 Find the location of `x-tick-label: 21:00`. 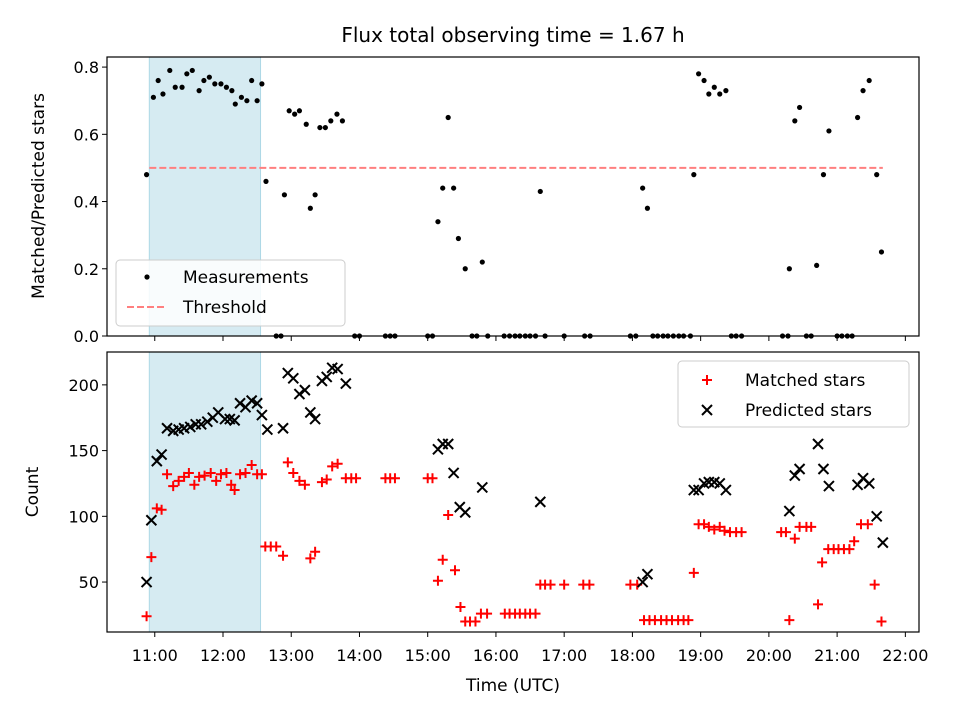

x-tick-label: 21:00 is located at coordinates (837, 655).